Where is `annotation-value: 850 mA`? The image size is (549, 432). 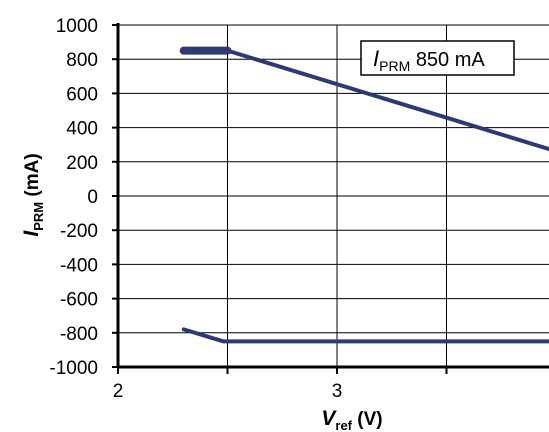 annotation-value: 850 mA is located at coordinates (451, 60).